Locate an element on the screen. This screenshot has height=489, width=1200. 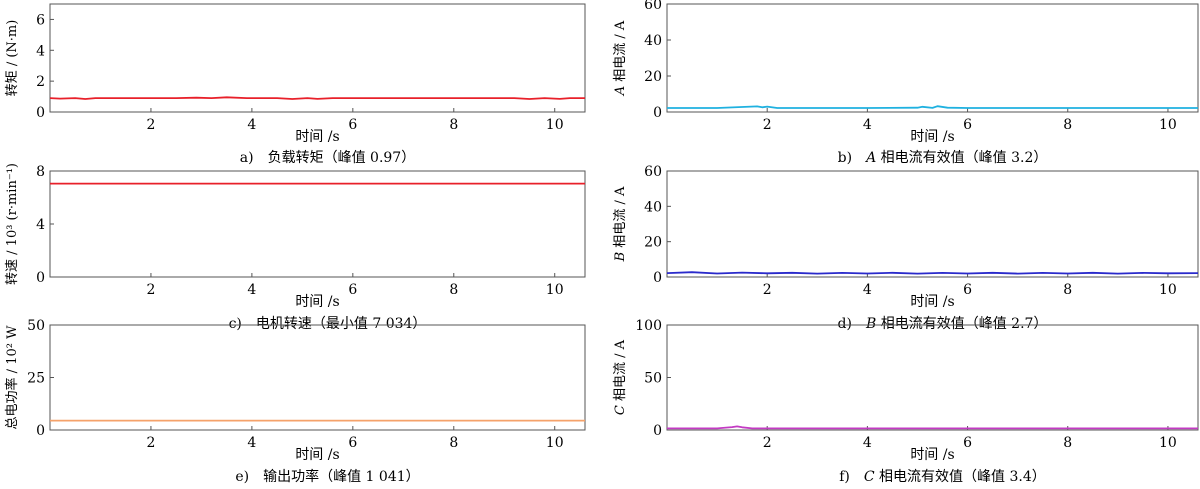
y-tick-label: 8 is located at coordinates (40, 172).